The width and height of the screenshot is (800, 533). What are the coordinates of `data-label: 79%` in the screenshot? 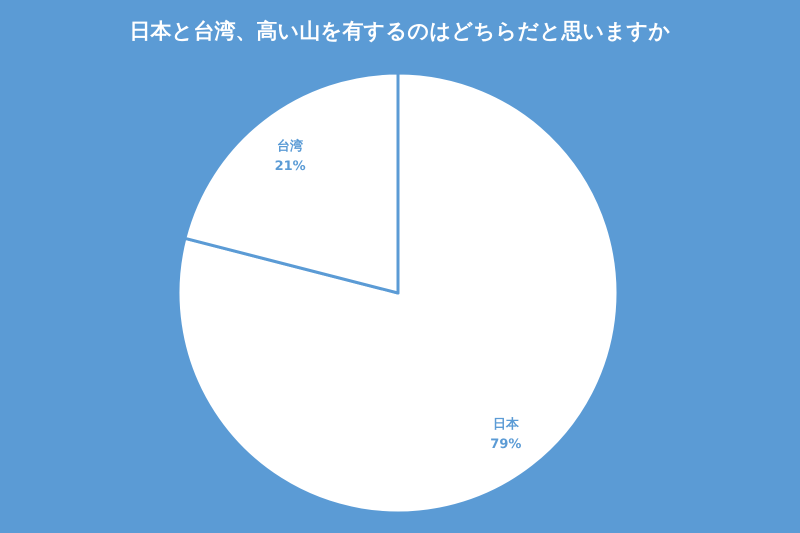 It's located at (506, 444).